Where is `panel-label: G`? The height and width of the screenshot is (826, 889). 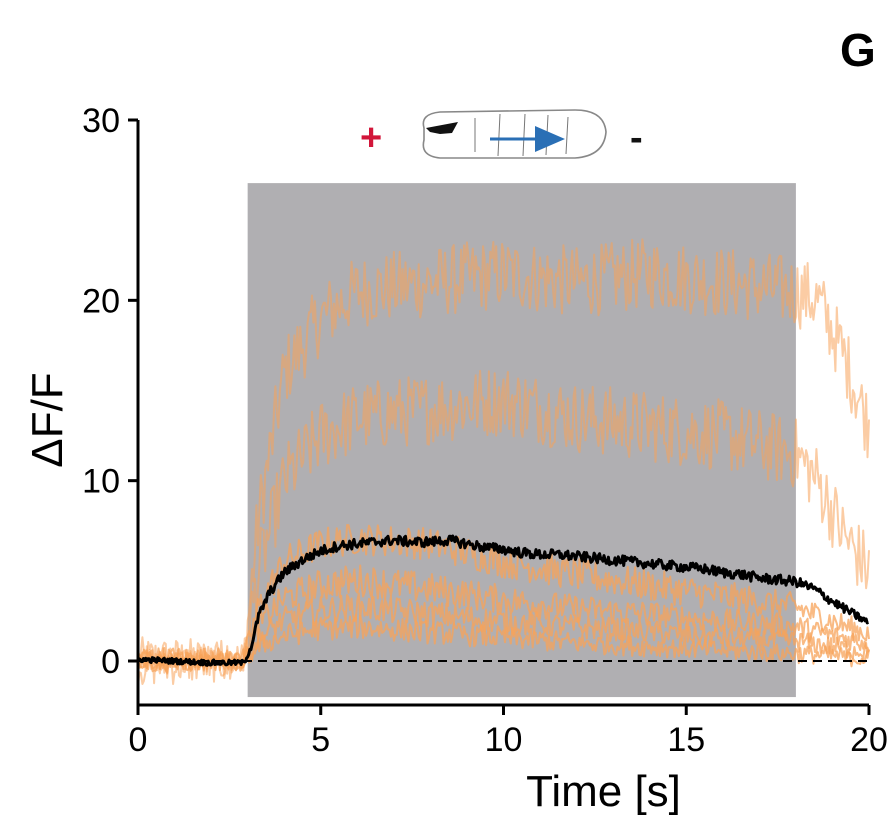 panel-label: G is located at coordinates (858, 50).